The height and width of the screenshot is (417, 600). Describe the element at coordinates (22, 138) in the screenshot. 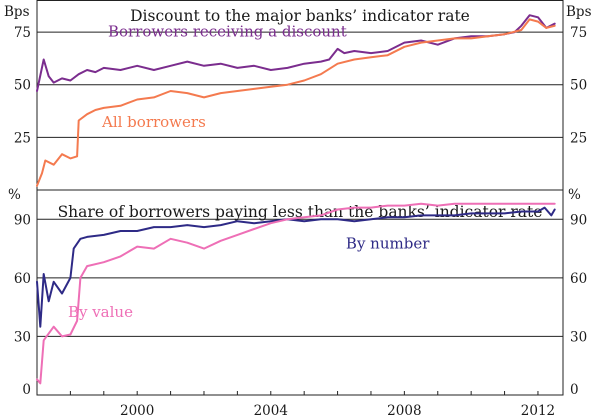

I see `y-tick-label-left: 25` at that location.